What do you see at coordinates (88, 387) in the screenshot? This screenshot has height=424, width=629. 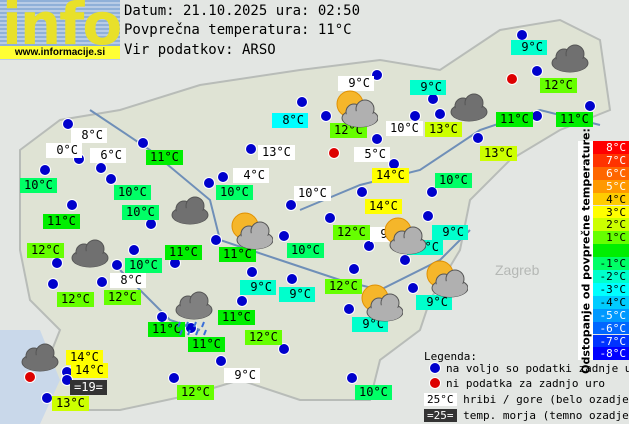 I see `station-temperature: =19=` at bounding box center [88, 387].